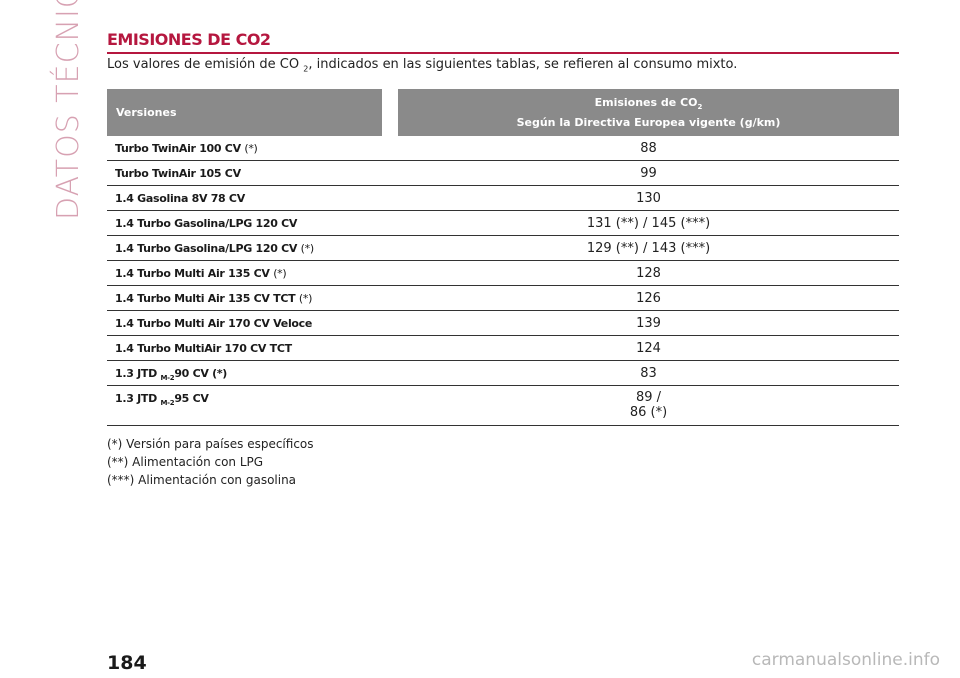 The width and height of the screenshot is (960, 678). Describe the element at coordinates (127, 663) in the screenshot. I see `page-number: 184` at that location.